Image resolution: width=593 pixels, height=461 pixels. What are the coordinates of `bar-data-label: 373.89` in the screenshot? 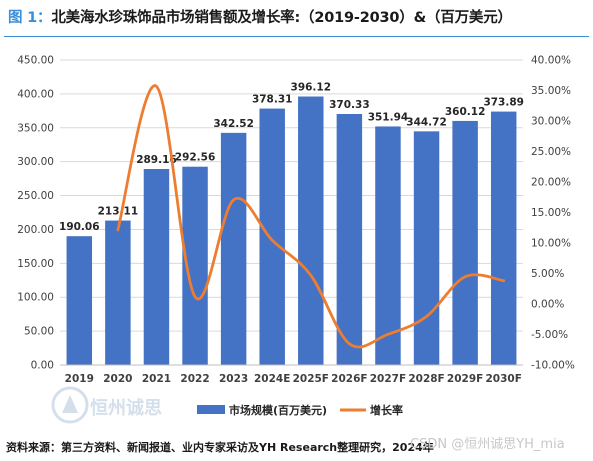 It's located at (503, 103).